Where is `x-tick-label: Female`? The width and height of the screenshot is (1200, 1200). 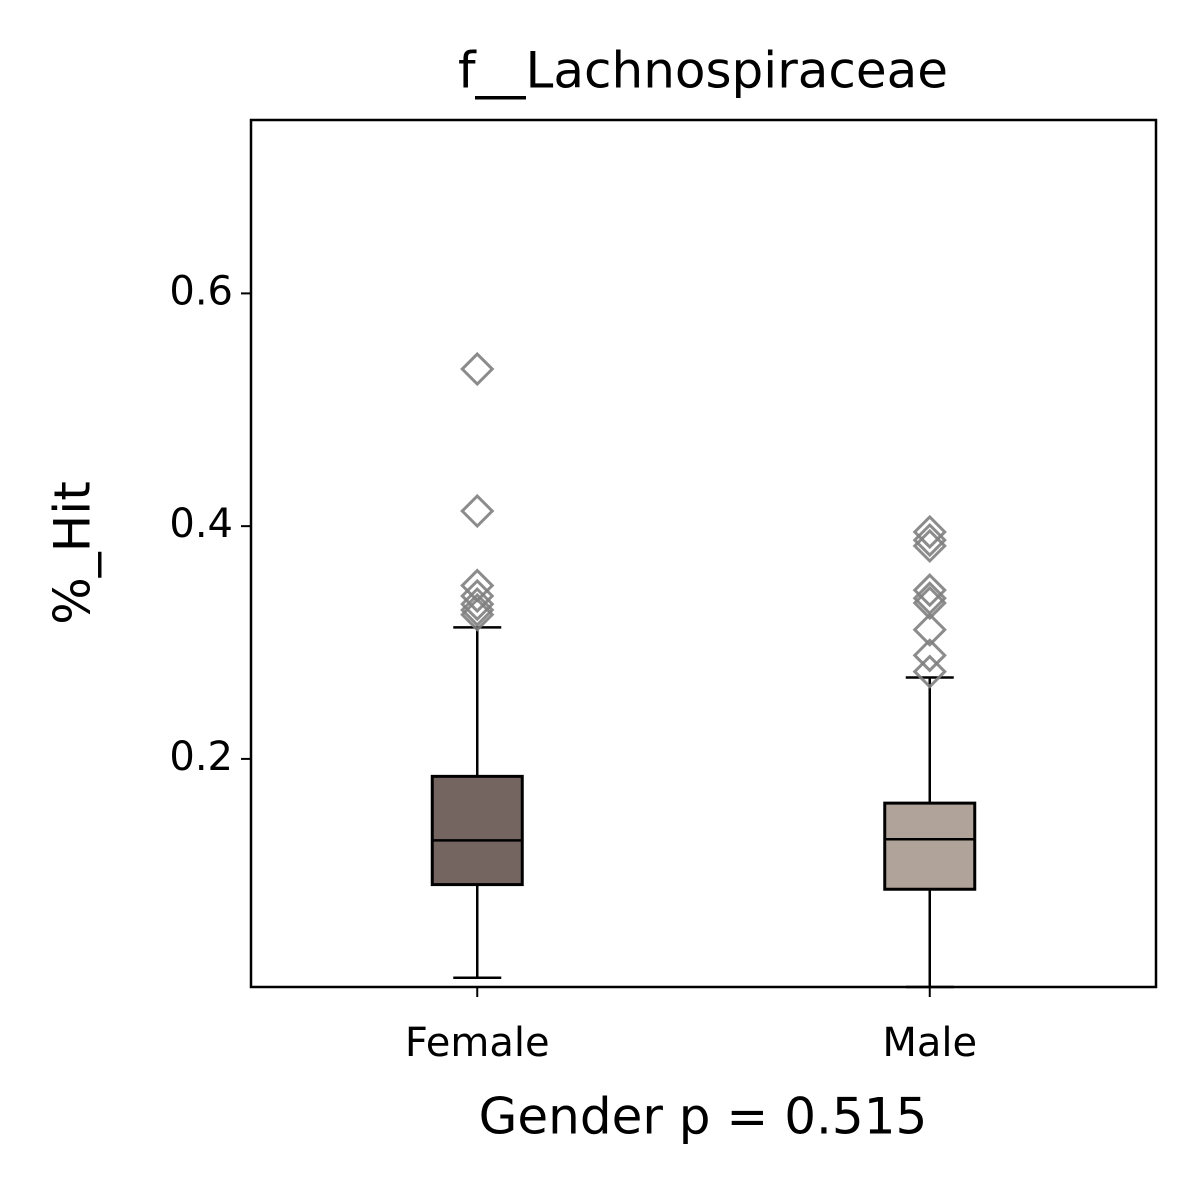
x-tick-label: Female is located at coordinates (477, 1043).